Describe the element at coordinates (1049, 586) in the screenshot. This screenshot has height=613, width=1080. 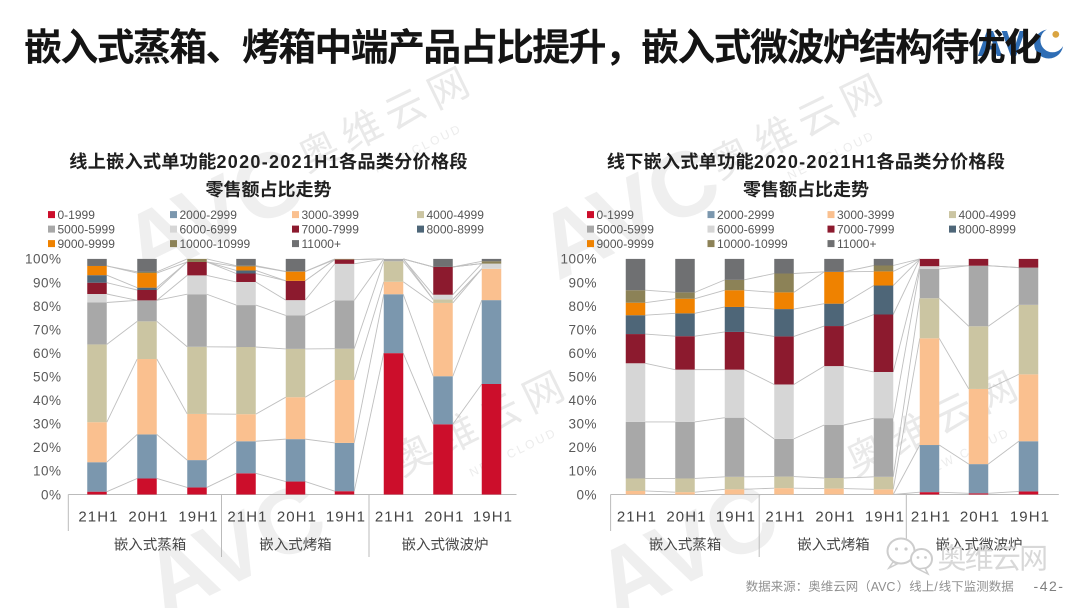
I see `svg-text: -42-` at that location.